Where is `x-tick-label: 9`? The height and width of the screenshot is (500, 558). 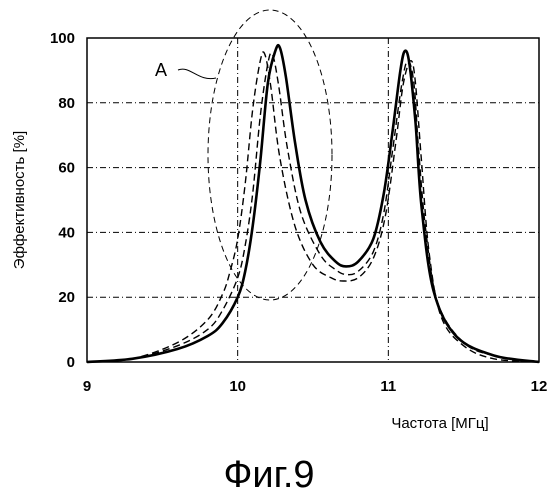
x-tick-label: 9 is located at coordinates (87, 386).